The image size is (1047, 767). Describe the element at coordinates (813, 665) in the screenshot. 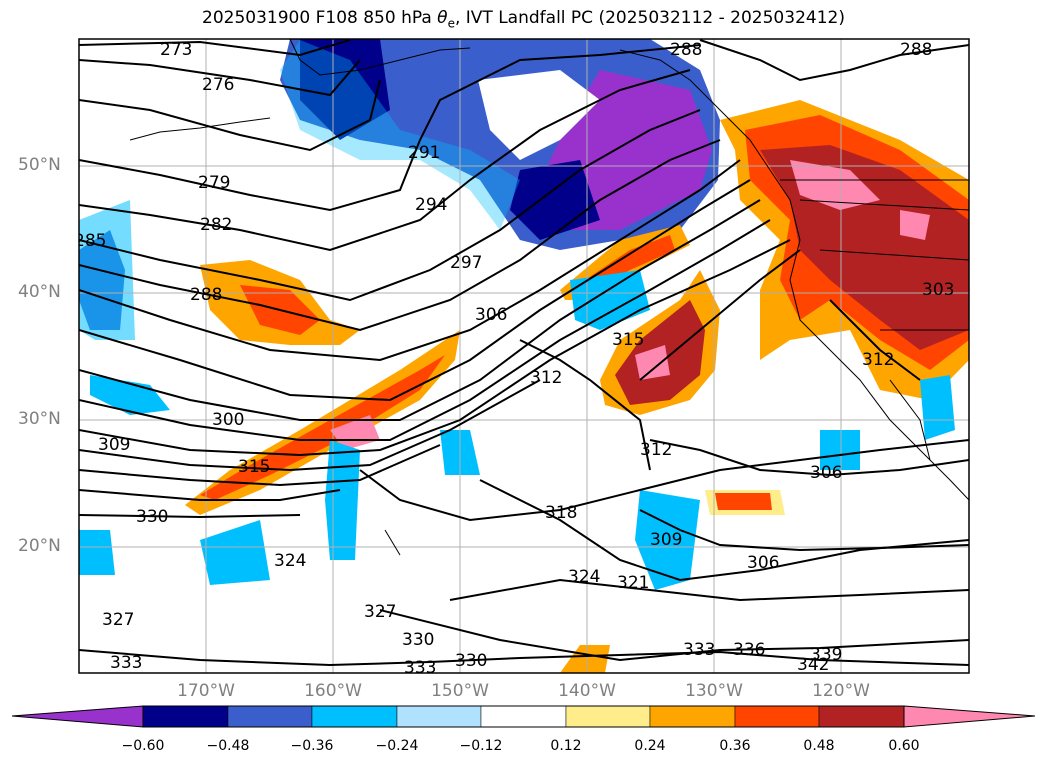

I see `contour-label: 342` at that location.